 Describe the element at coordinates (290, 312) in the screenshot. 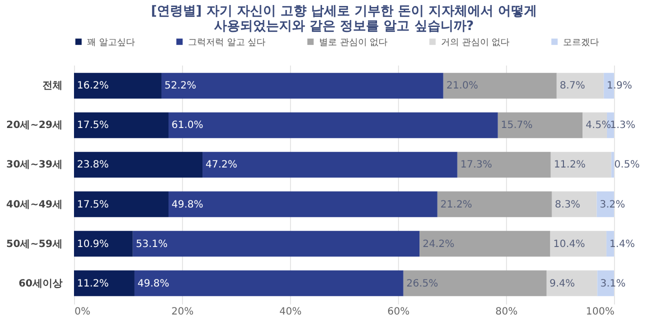

I see `x-tick-label: 40%` at that location.